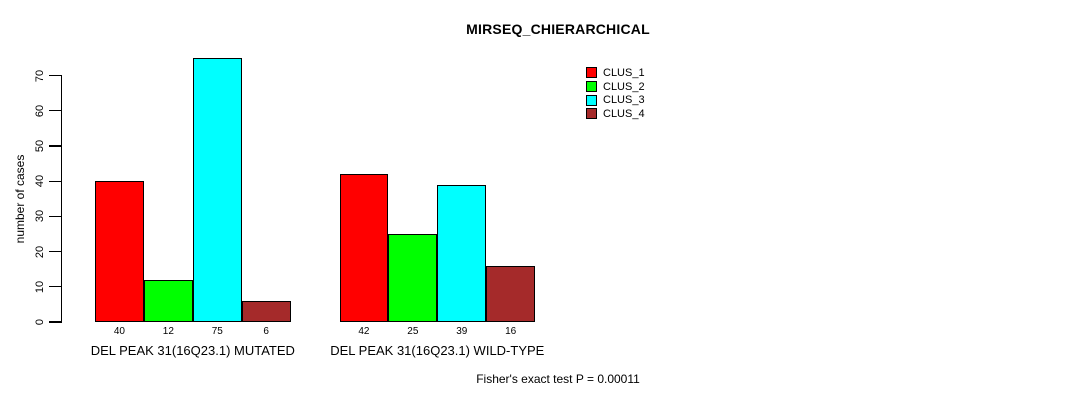 The width and height of the screenshot is (1090, 400). What do you see at coordinates (624, 100) in the screenshot?
I see `legend-label: CLUS_3` at bounding box center [624, 100].